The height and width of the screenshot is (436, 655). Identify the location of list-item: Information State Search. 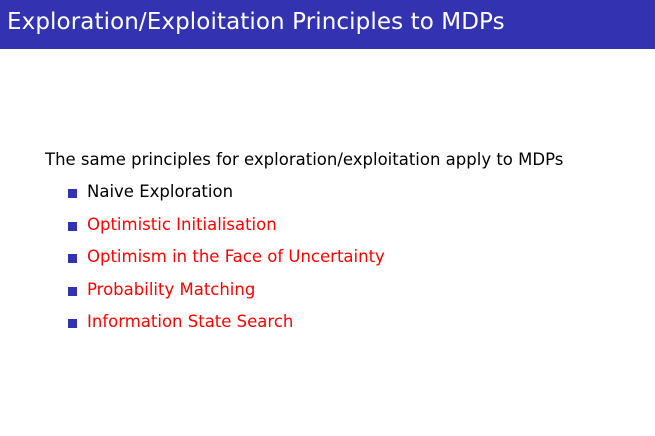
(226, 328).